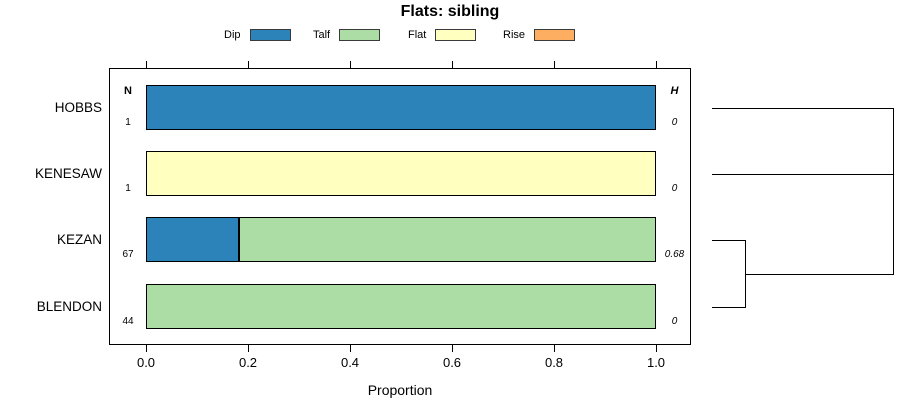 Image resolution: width=900 pixels, height=420 pixels. Describe the element at coordinates (803, 108) in the screenshot. I see `dendro-branch-hobbs` at that location.